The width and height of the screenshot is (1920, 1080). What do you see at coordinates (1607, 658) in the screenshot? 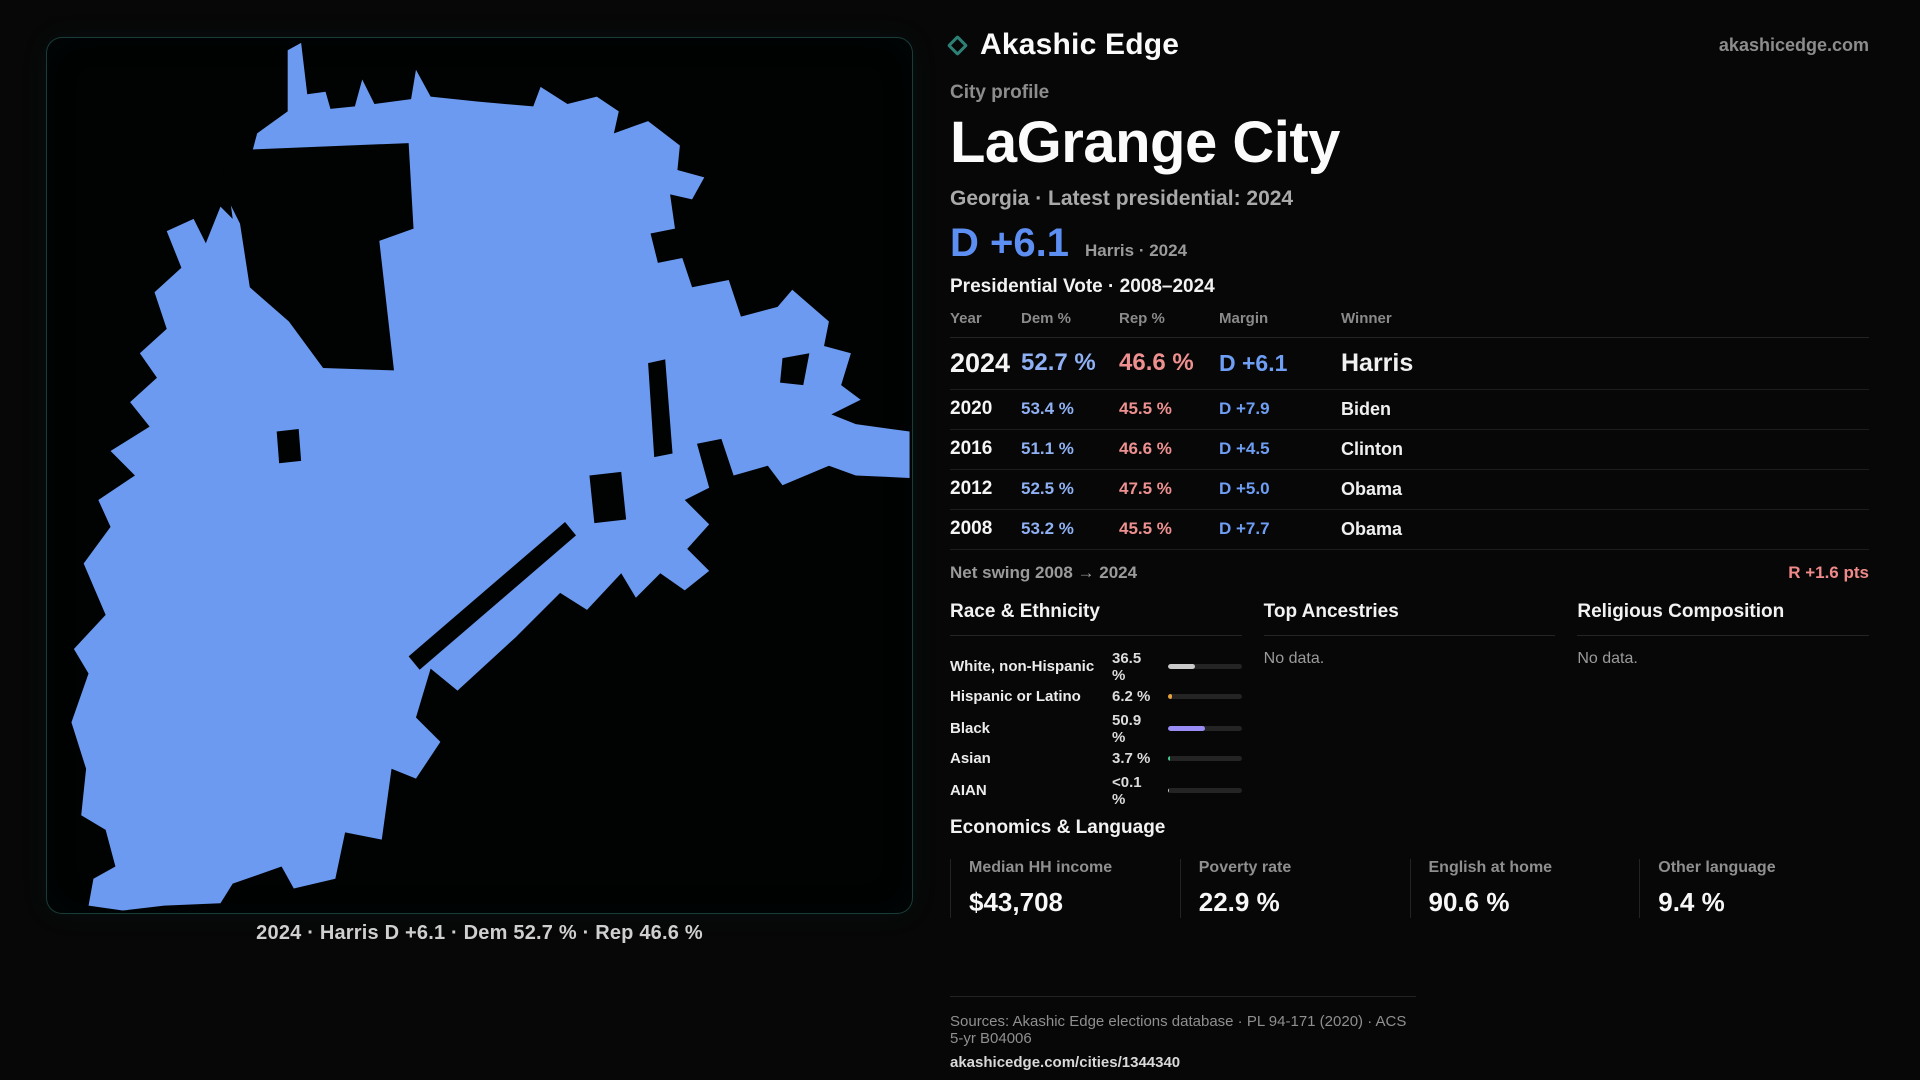
I see `religion-empty: No data.` at bounding box center [1607, 658].